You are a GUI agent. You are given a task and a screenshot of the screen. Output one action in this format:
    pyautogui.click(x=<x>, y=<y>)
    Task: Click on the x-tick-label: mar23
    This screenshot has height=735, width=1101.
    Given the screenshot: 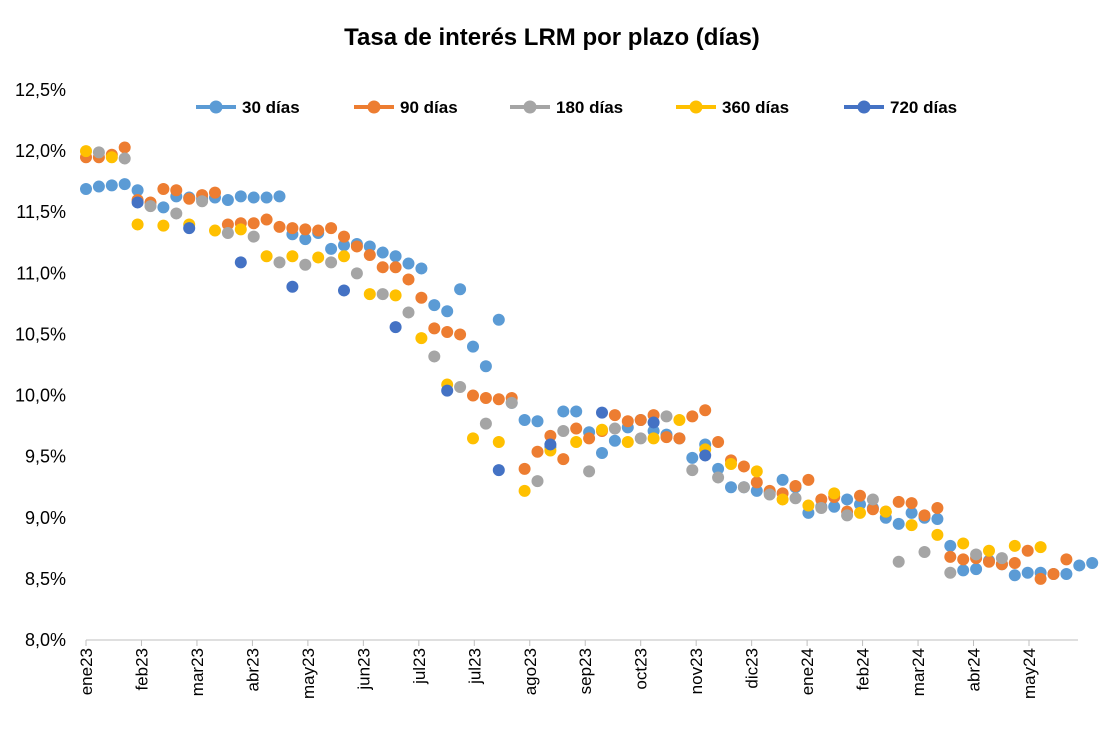 What is the action you would take?
    pyautogui.click(x=197, y=672)
    